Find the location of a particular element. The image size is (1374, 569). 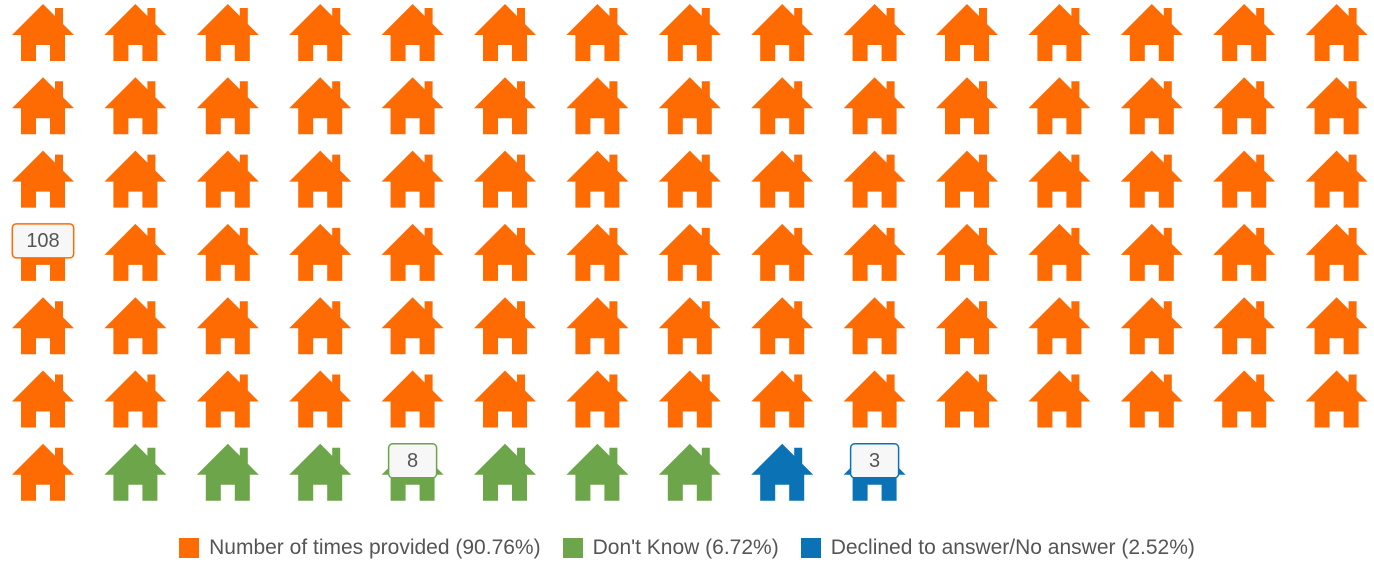

legend-label: Don't Know (6.72%) is located at coordinates (685, 547).